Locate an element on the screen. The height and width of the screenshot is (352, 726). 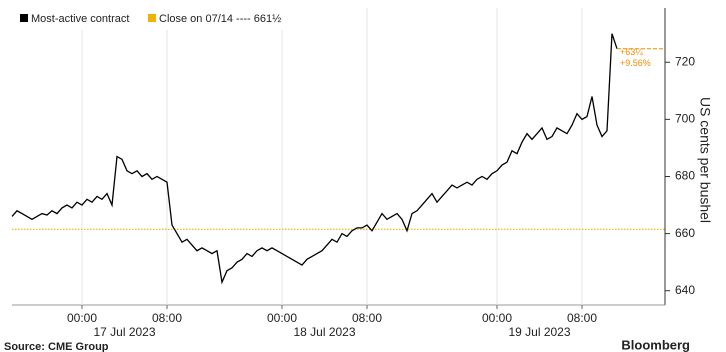
legend-label: Most-active contract is located at coordinates (80, 19).